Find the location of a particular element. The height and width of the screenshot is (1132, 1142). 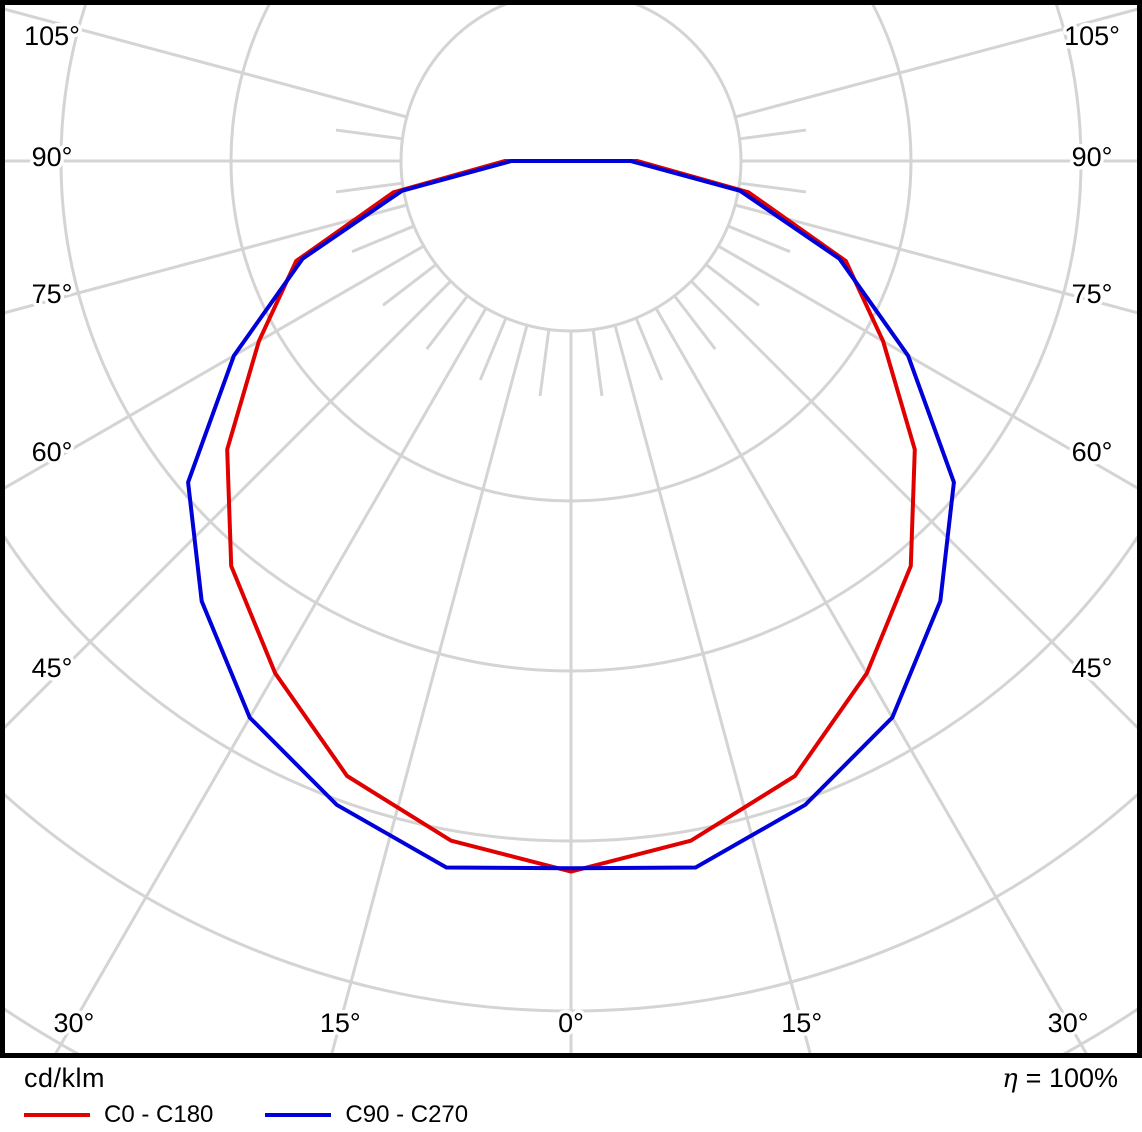

efficiency-value: = 100% is located at coordinates (1071, 1078).